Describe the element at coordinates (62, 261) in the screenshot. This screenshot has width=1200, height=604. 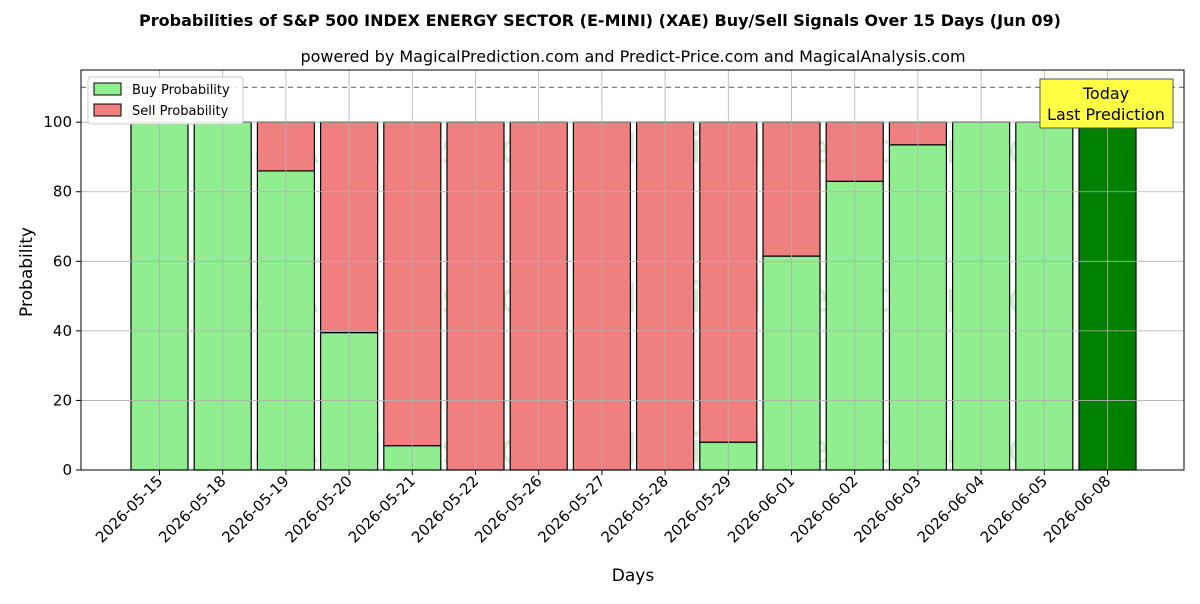
I see `y-tick-label: 60` at that location.